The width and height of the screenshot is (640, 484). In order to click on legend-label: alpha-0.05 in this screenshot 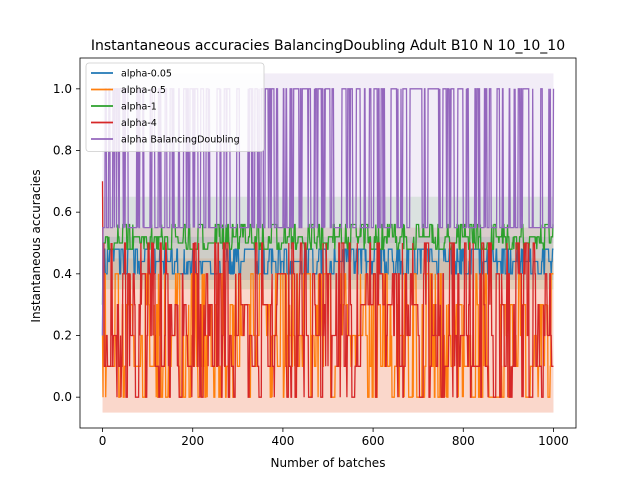, I will do `click(146, 74)`.